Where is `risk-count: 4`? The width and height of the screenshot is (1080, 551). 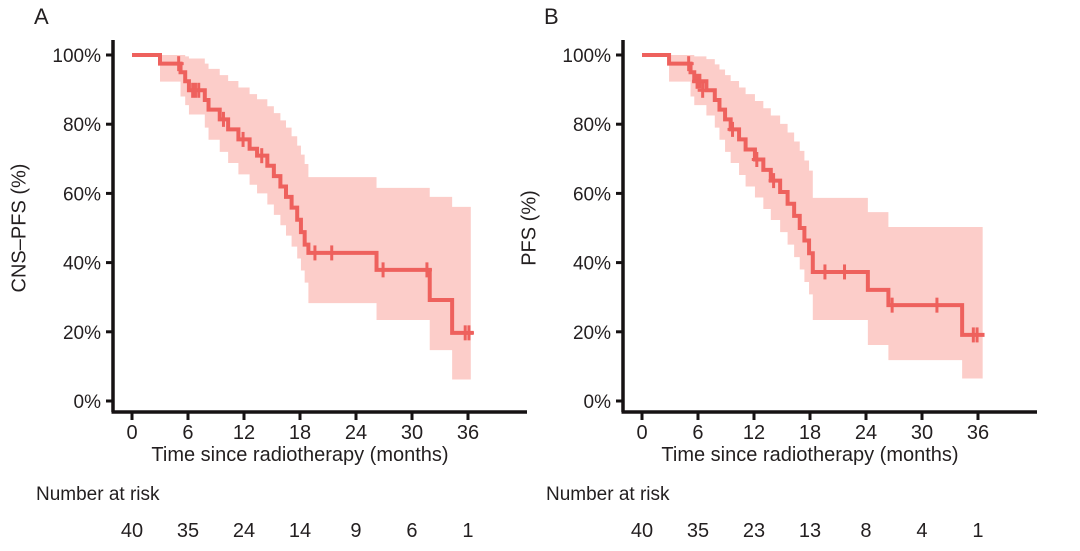 risk-count: 4 is located at coordinates (921, 531).